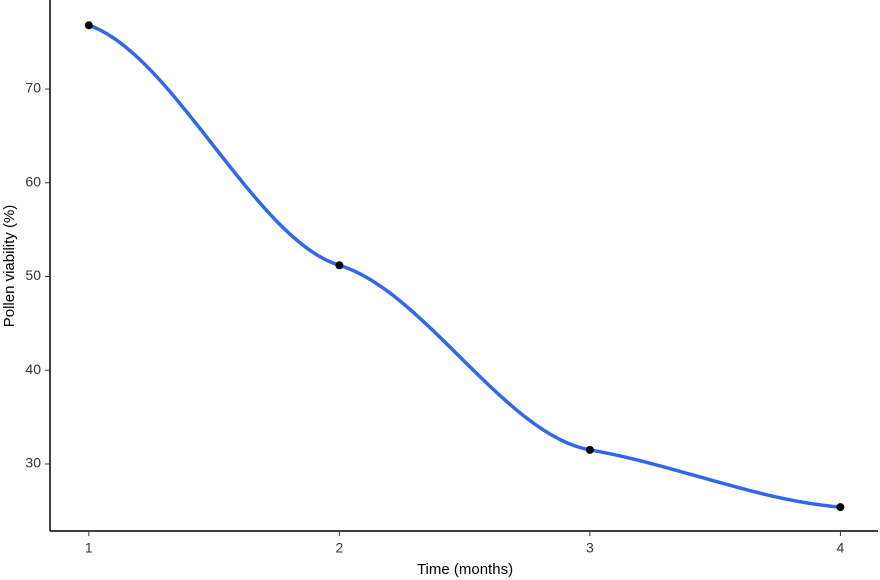 Image resolution: width=880 pixels, height=580 pixels. I want to click on y-tick-label: 60, so click(33, 181).